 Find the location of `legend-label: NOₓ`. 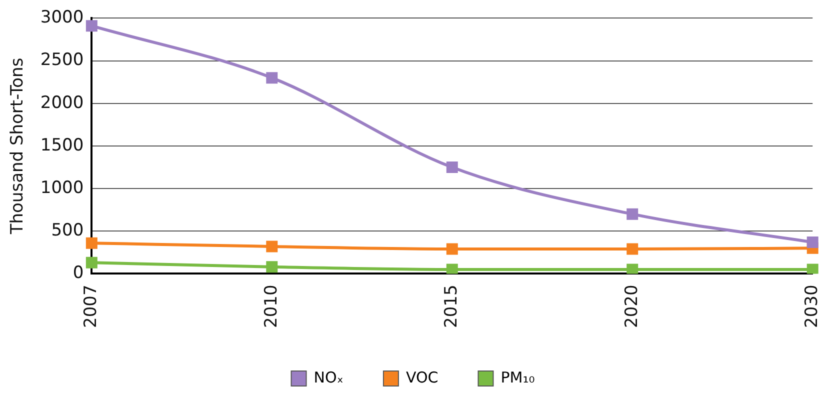

legend-label: NOₓ is located at coordinates (329, 377).